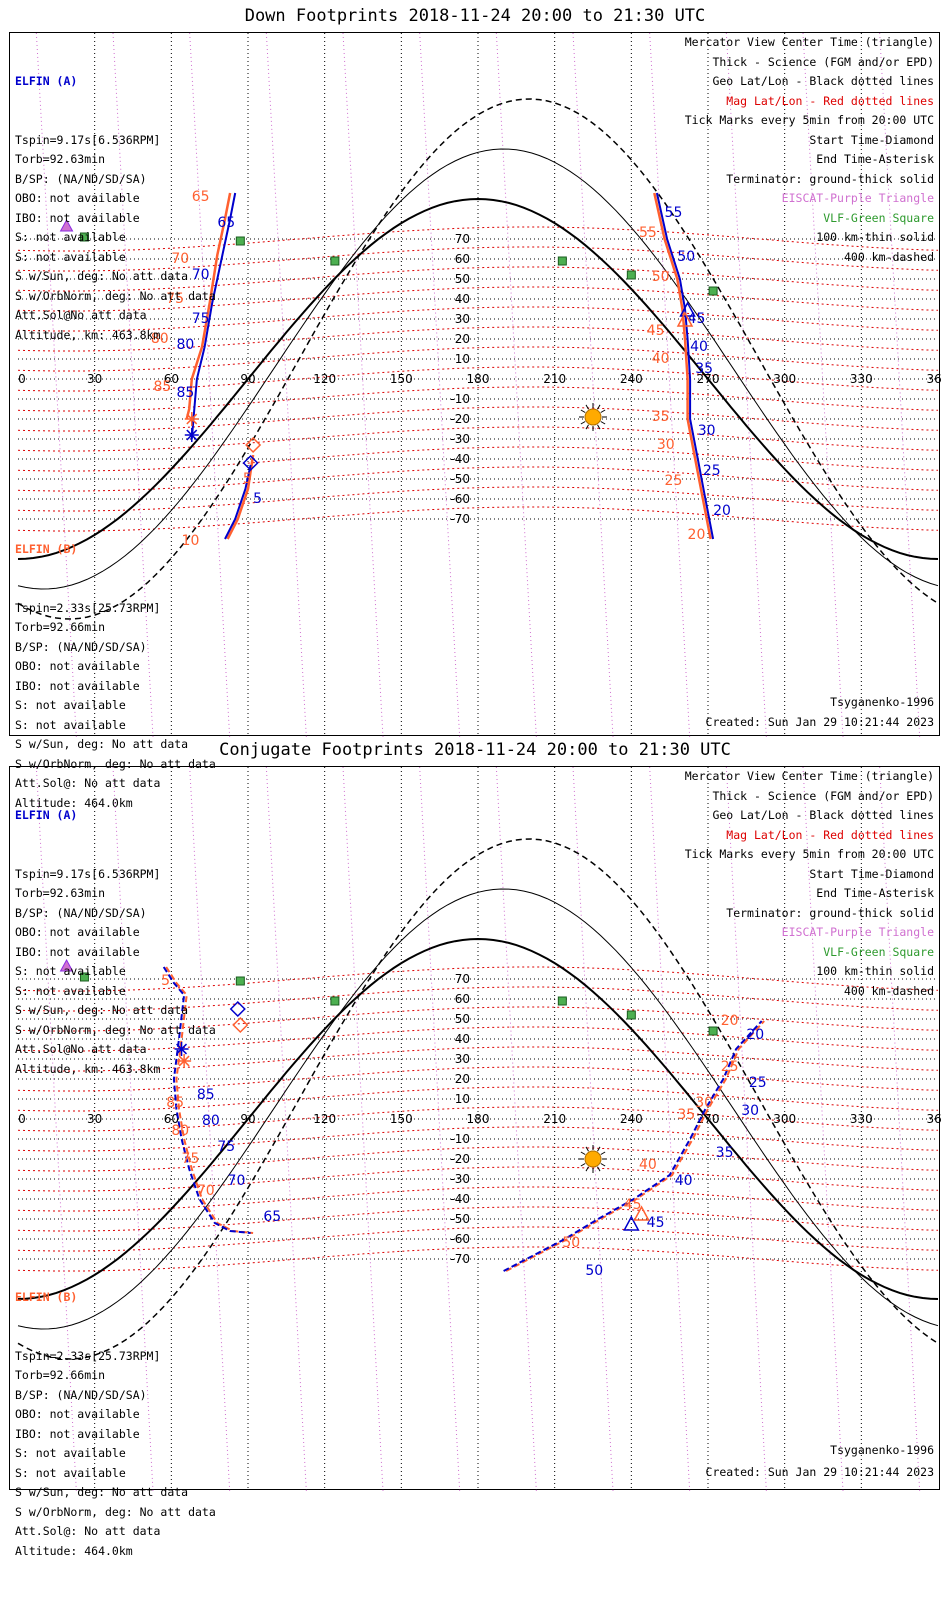 The height and width of the screenshot is (1600, 950). What do you see at coordinates (160, 339) in the screenshot?
I see `track-tick-label: 80` at bounding box center [160, 339].